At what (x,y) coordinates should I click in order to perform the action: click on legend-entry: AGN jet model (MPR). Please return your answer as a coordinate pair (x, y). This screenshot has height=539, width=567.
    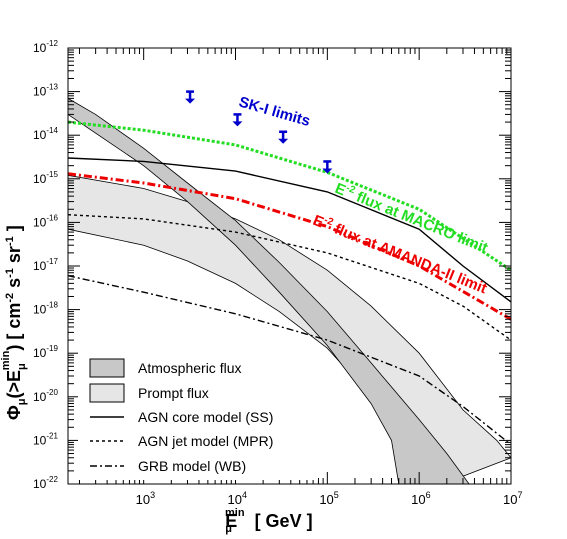
    Looking at the image, I should click on (181, 441).